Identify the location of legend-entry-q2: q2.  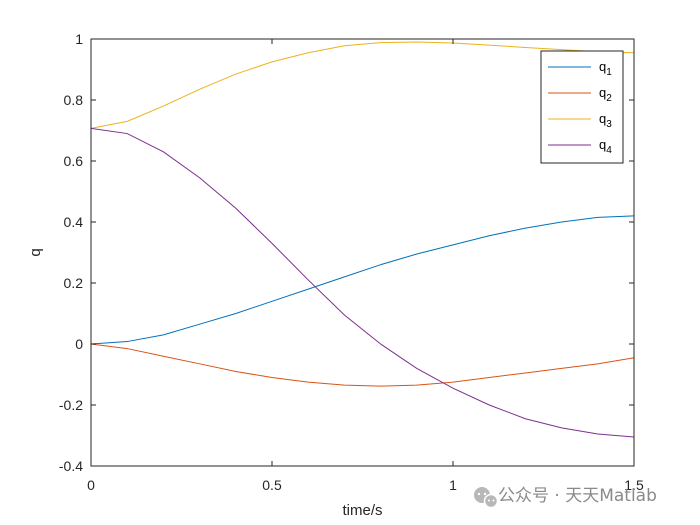
(605, 94).